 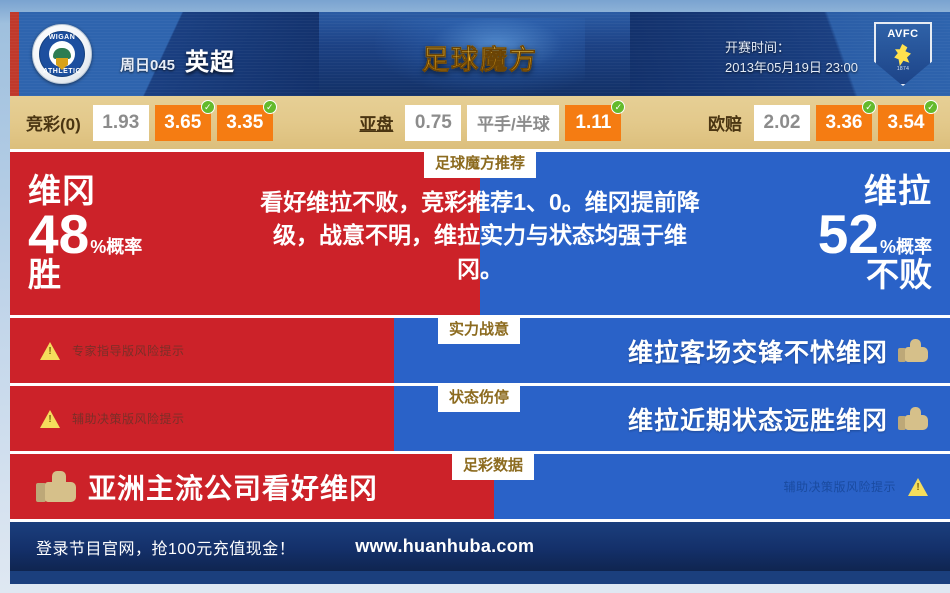 What do you see at coordinates (493, 467) in the screenshot?
I see `betting-data-tag: 足彩数据` at bounding box center [493, 467].